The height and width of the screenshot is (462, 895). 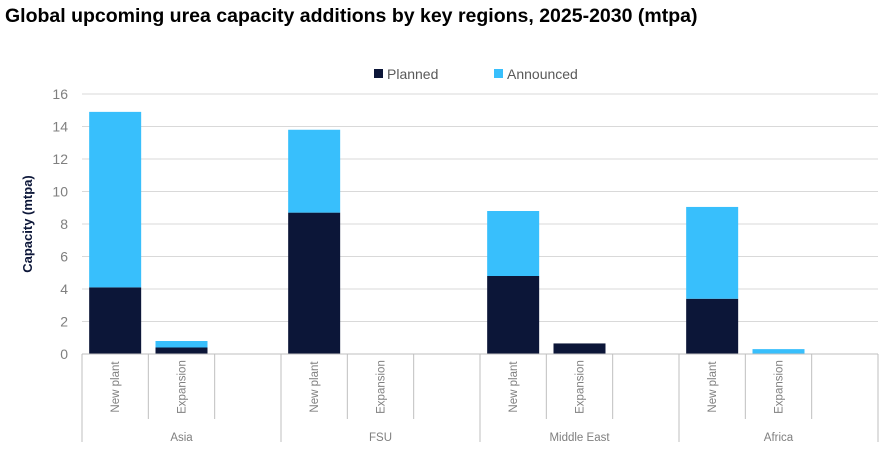 I want to click on y-tick-label: 0, so click(x=64, y=354).